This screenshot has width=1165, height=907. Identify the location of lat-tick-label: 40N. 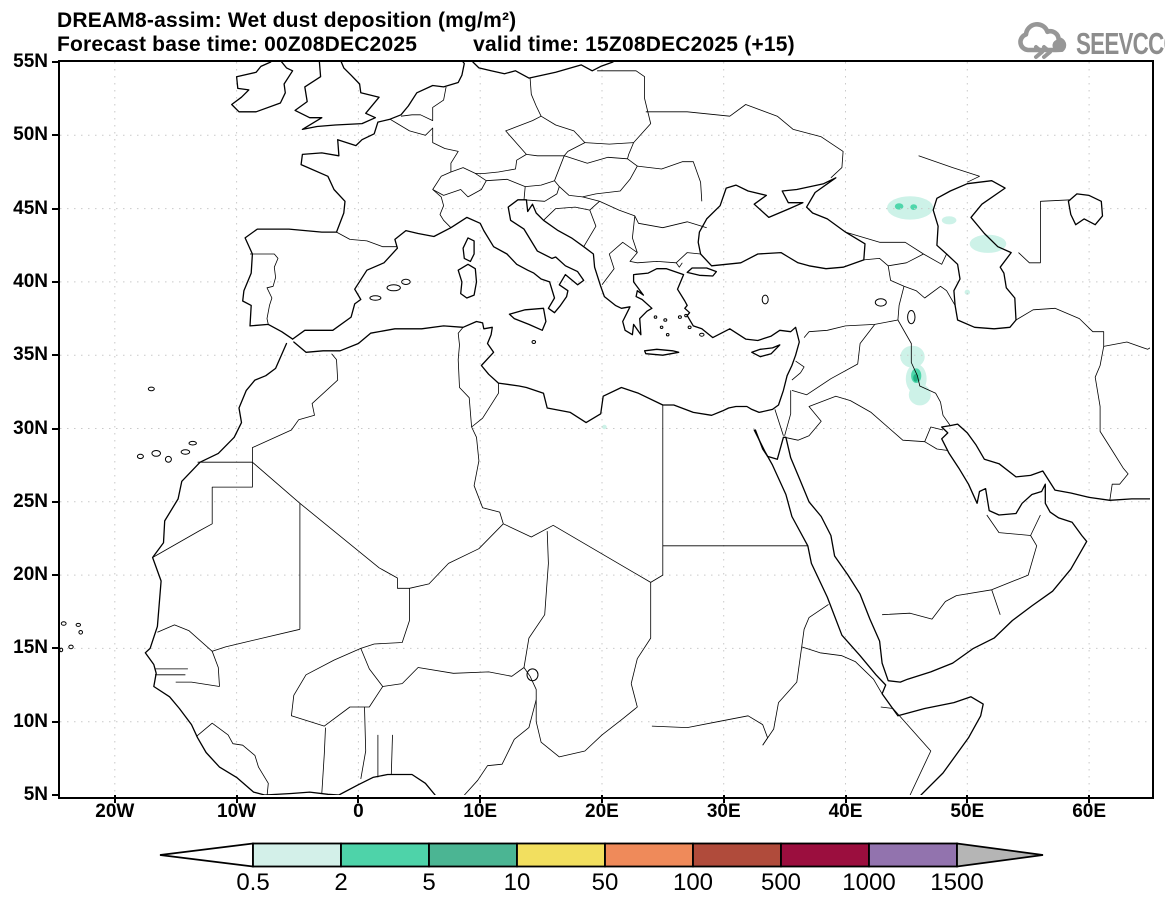
(30, 281).